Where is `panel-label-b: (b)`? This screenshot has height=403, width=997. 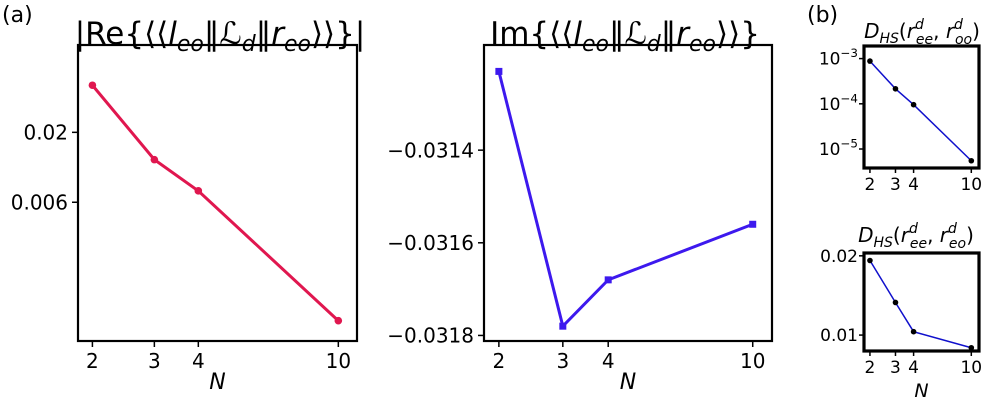 panel-label-b: (b) is located at coordinates (822, 15).